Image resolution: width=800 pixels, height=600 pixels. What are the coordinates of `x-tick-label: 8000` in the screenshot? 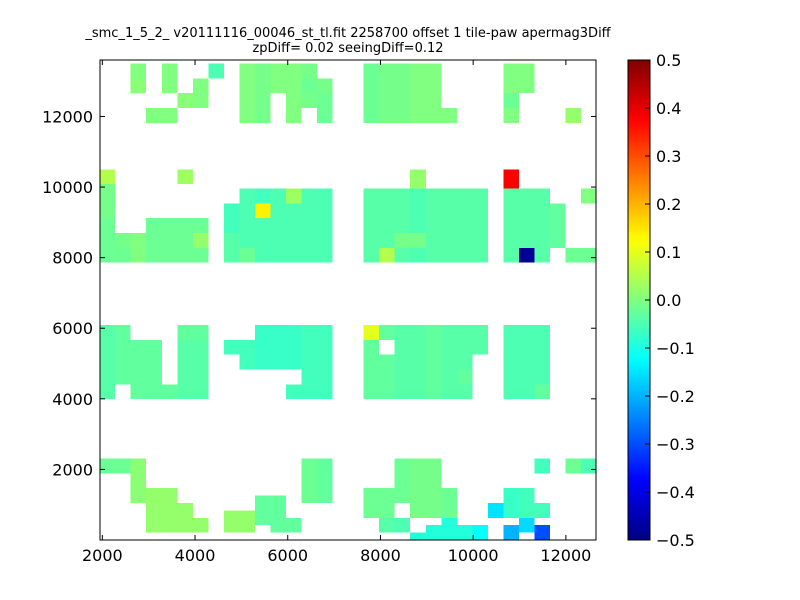 It's located at (380, 555).